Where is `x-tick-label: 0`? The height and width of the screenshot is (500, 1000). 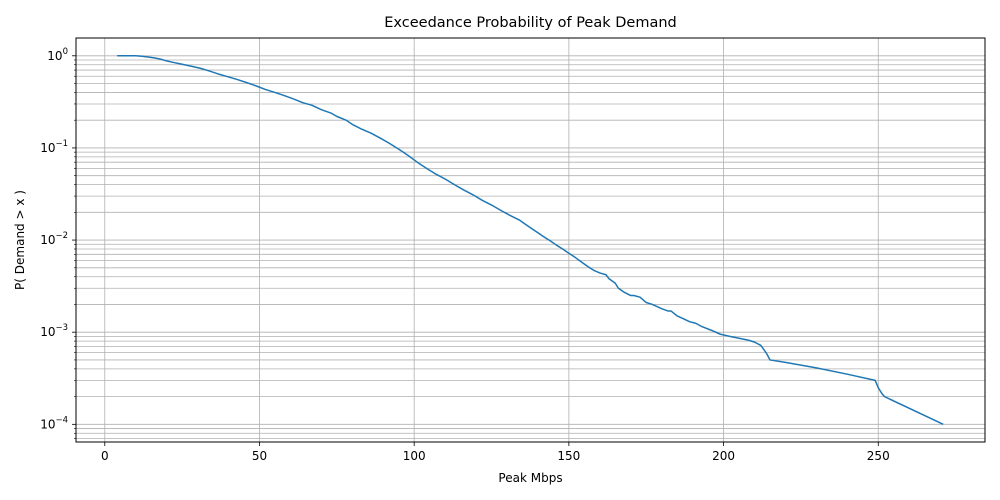
x-tick-label: 0 is located at coordinates (105, 456).